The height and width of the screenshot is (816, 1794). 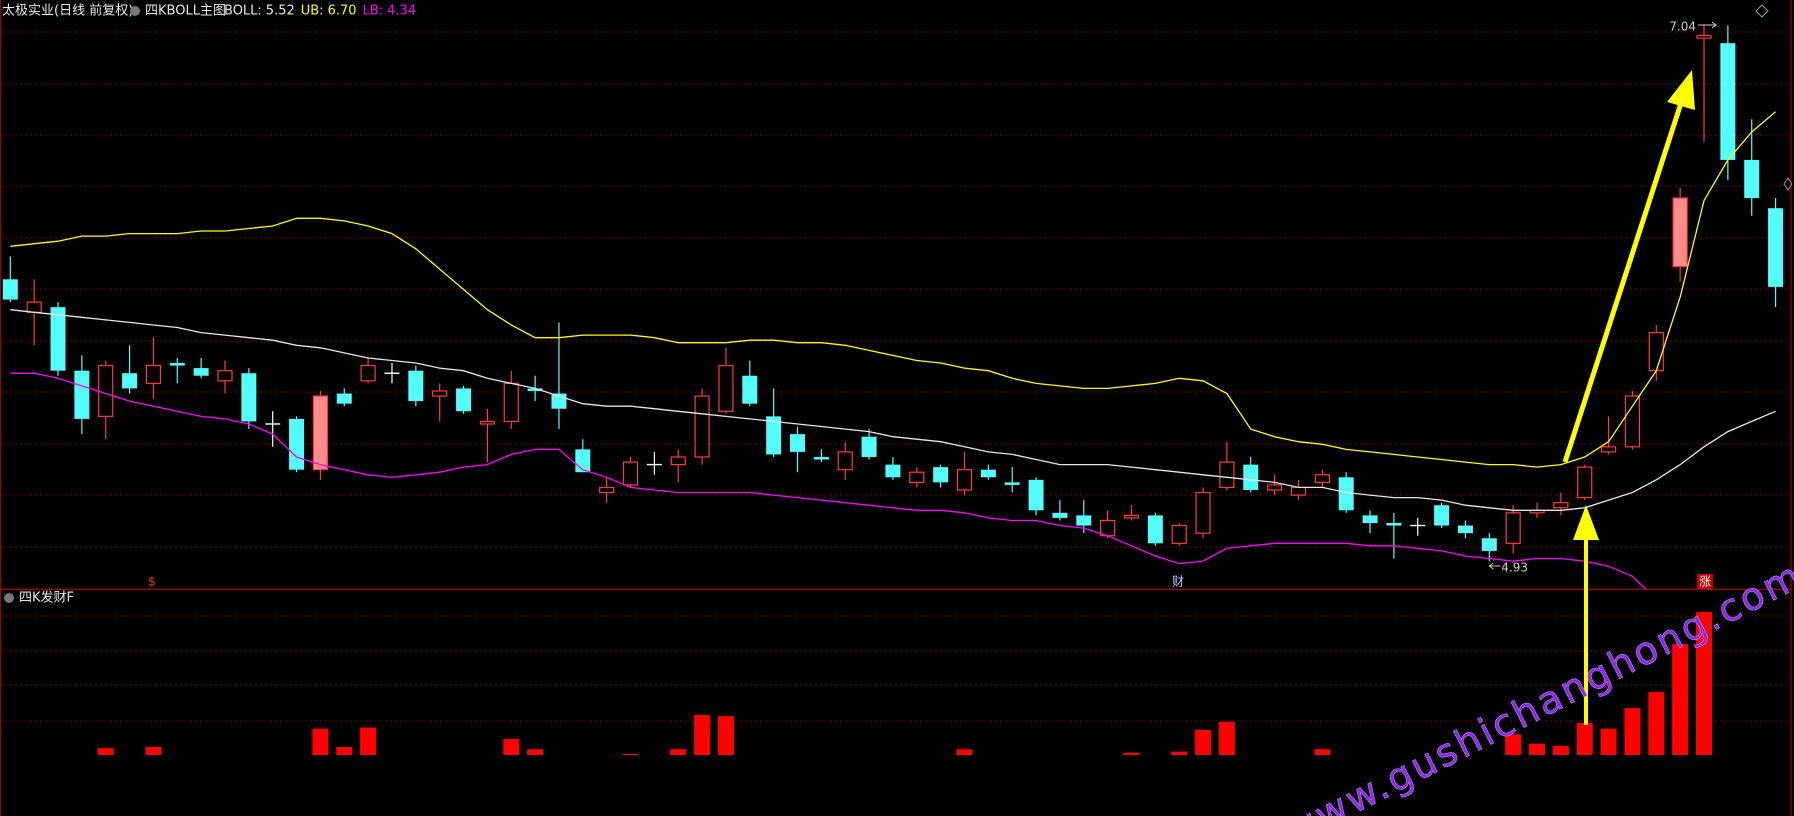 What do you see at coordinates (1514, 568) in the screenshot?
I see `low-label: 4.93` at bounding box center [1514, 568].